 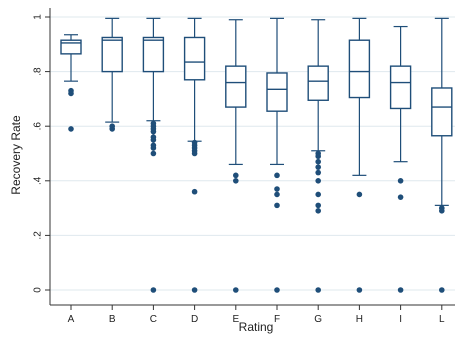 I want to click on y-tick-label: .8, so click(x=38, y=71).